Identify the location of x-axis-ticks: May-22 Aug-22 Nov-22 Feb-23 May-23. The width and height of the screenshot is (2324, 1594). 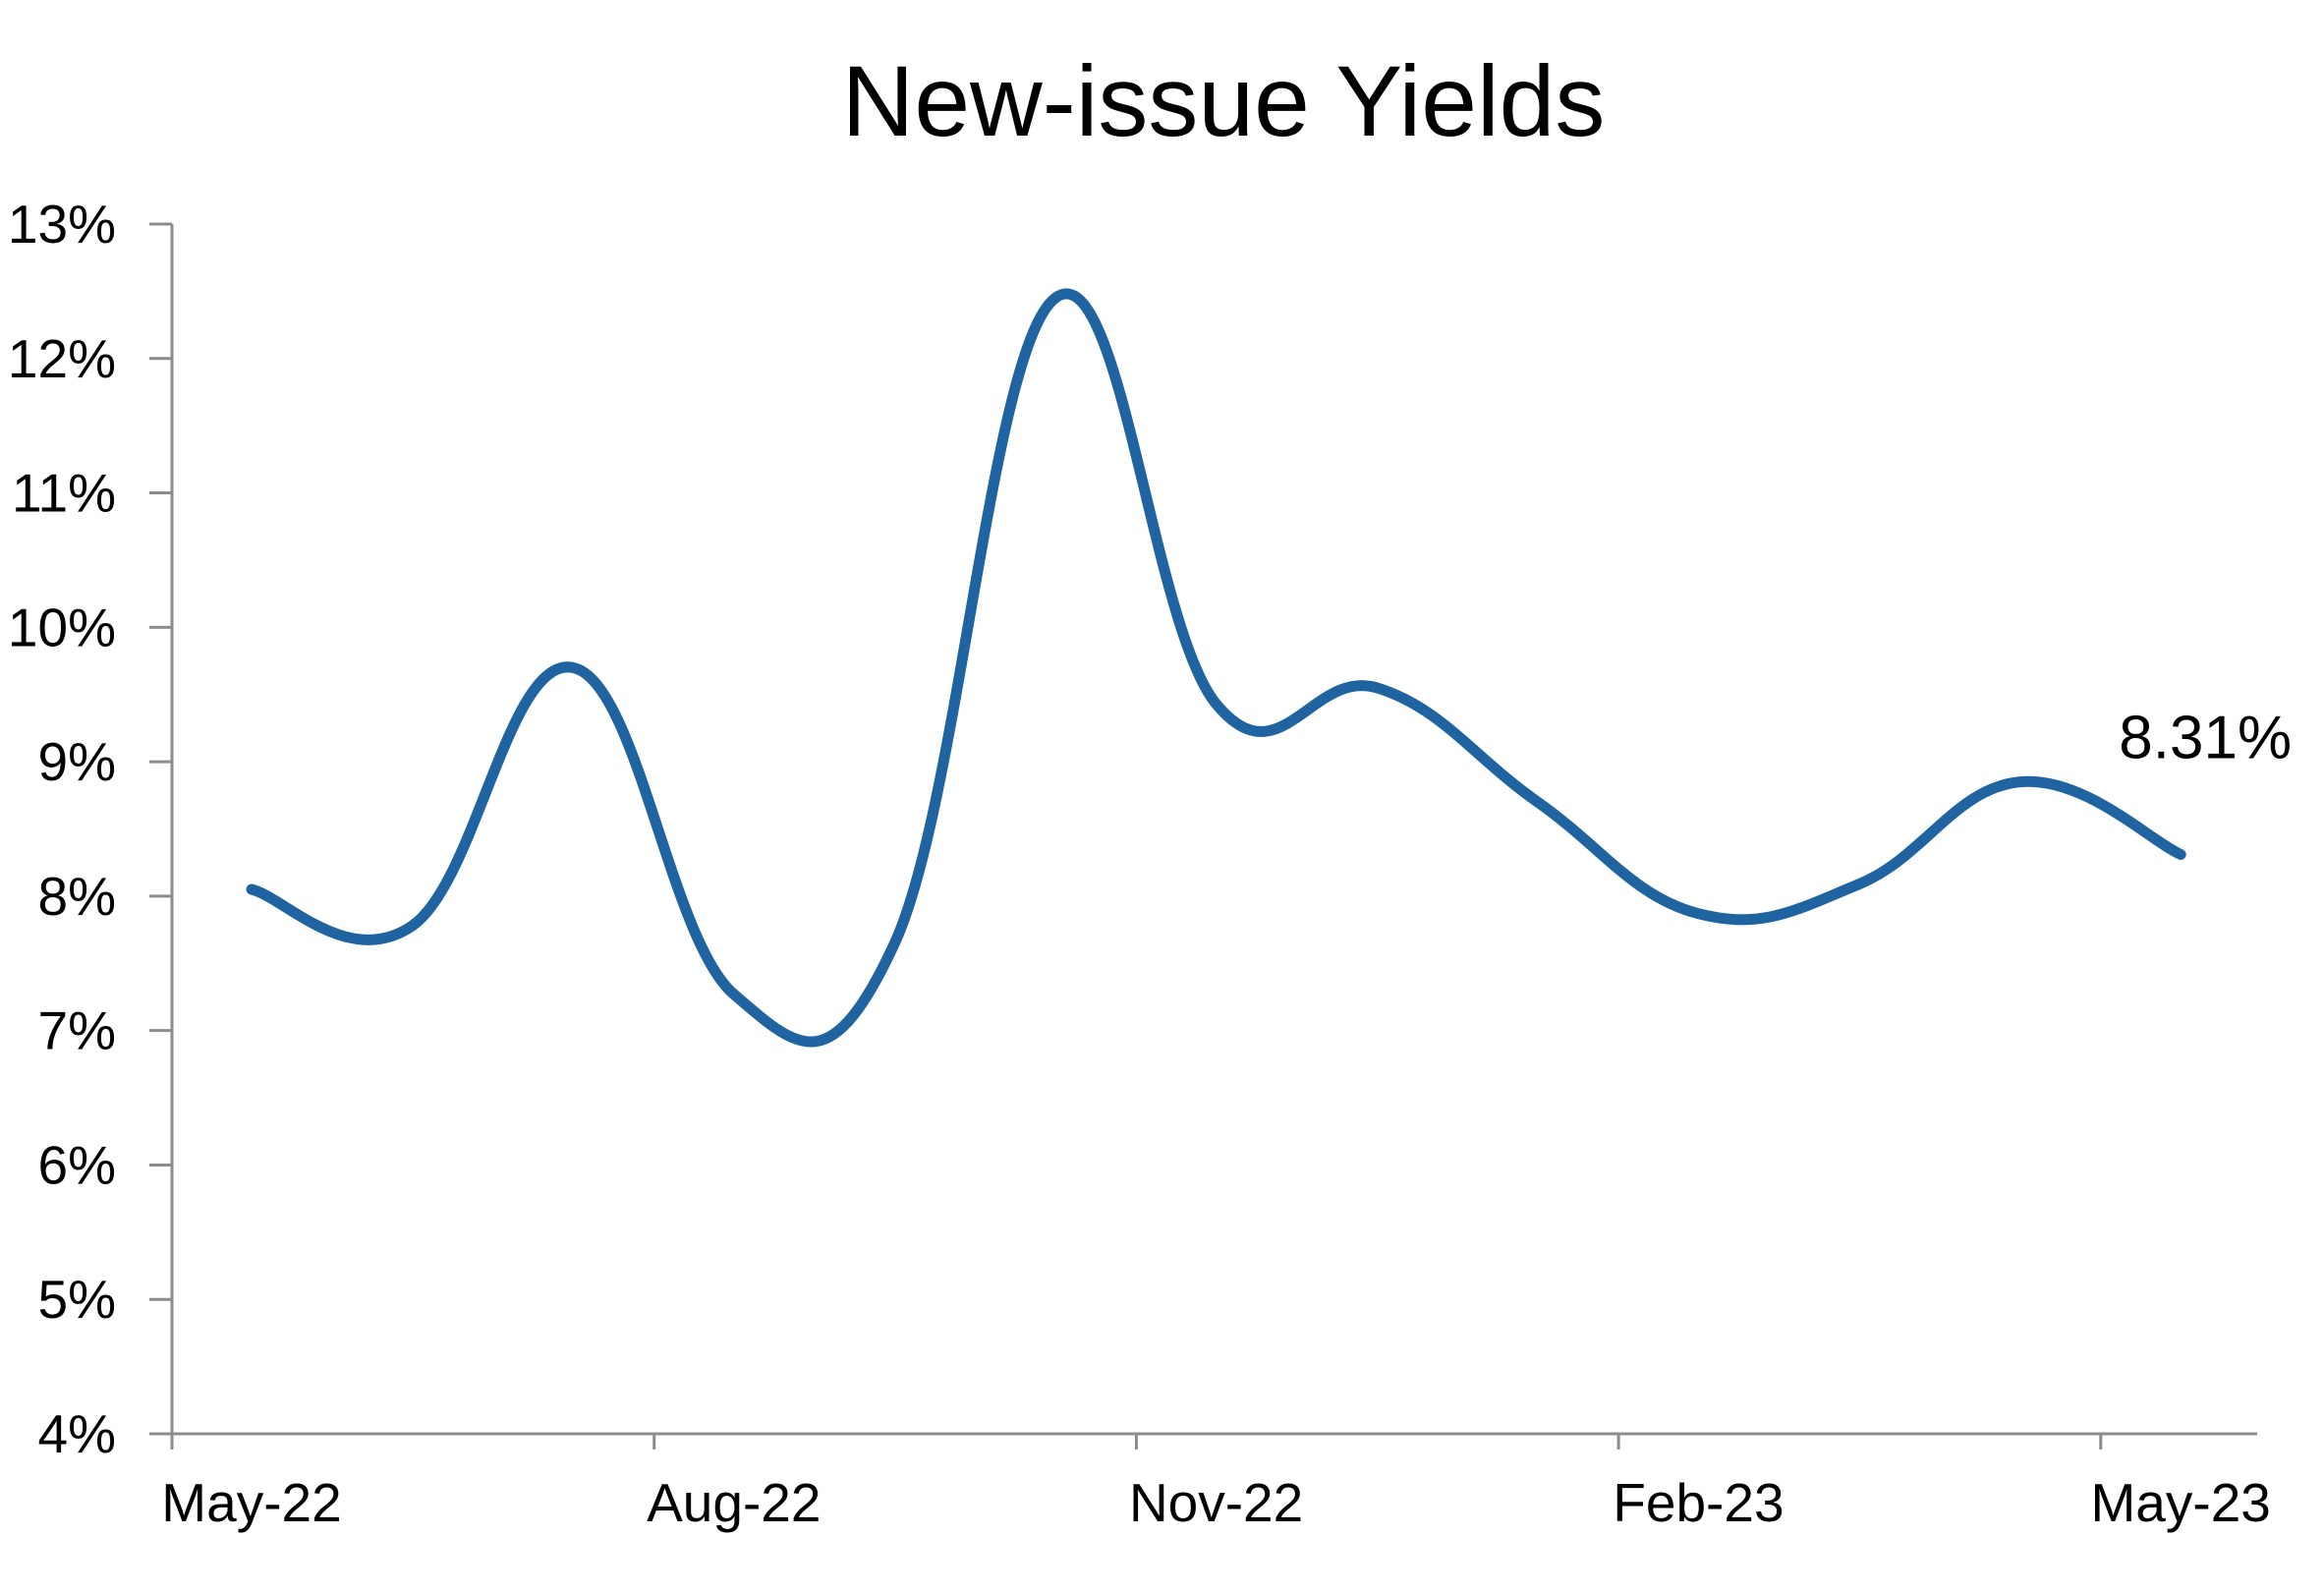
(1216, 1483).